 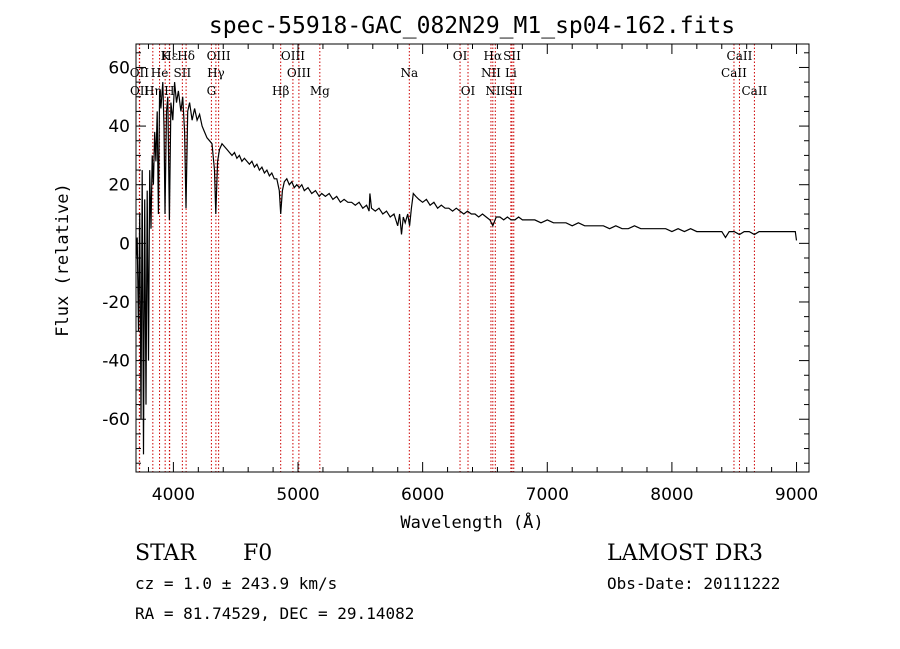 What do you see at coordinates (160, 73) in the screenshot?
I see `line-marker-label: He` at bounding box center [160, 73].